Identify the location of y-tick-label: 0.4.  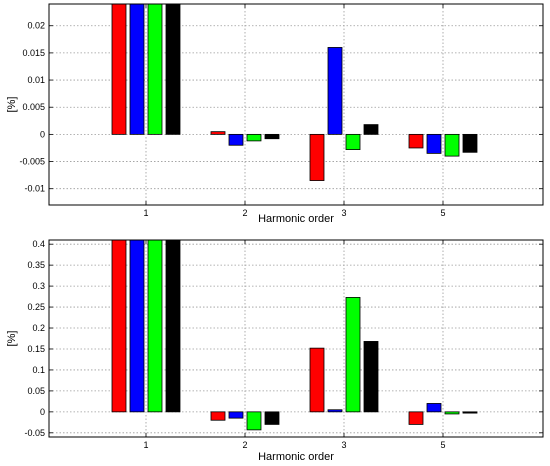
(38, 244).